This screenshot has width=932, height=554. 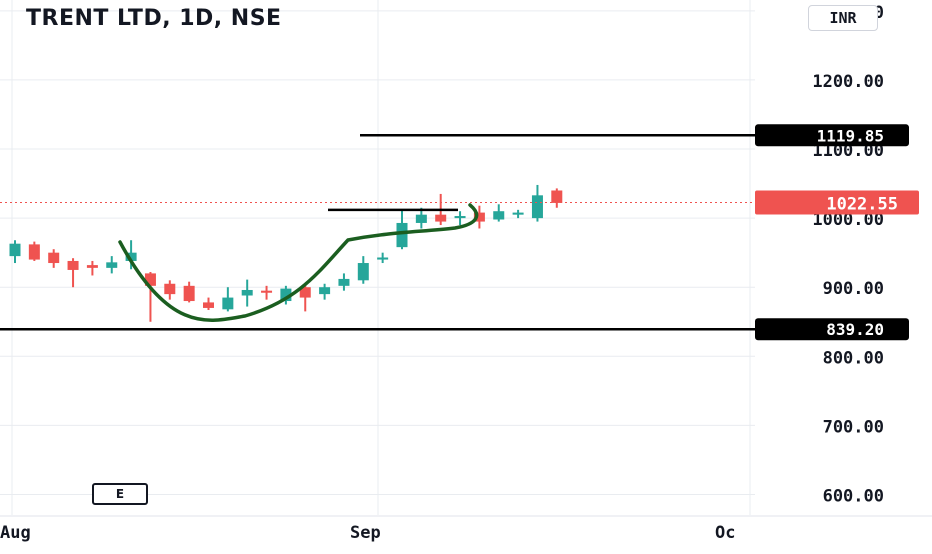 What do you see at coordinates (853, 427) in the screenshot?
I see `price-tick-label: 700.00` at bounding box center [853, 427].